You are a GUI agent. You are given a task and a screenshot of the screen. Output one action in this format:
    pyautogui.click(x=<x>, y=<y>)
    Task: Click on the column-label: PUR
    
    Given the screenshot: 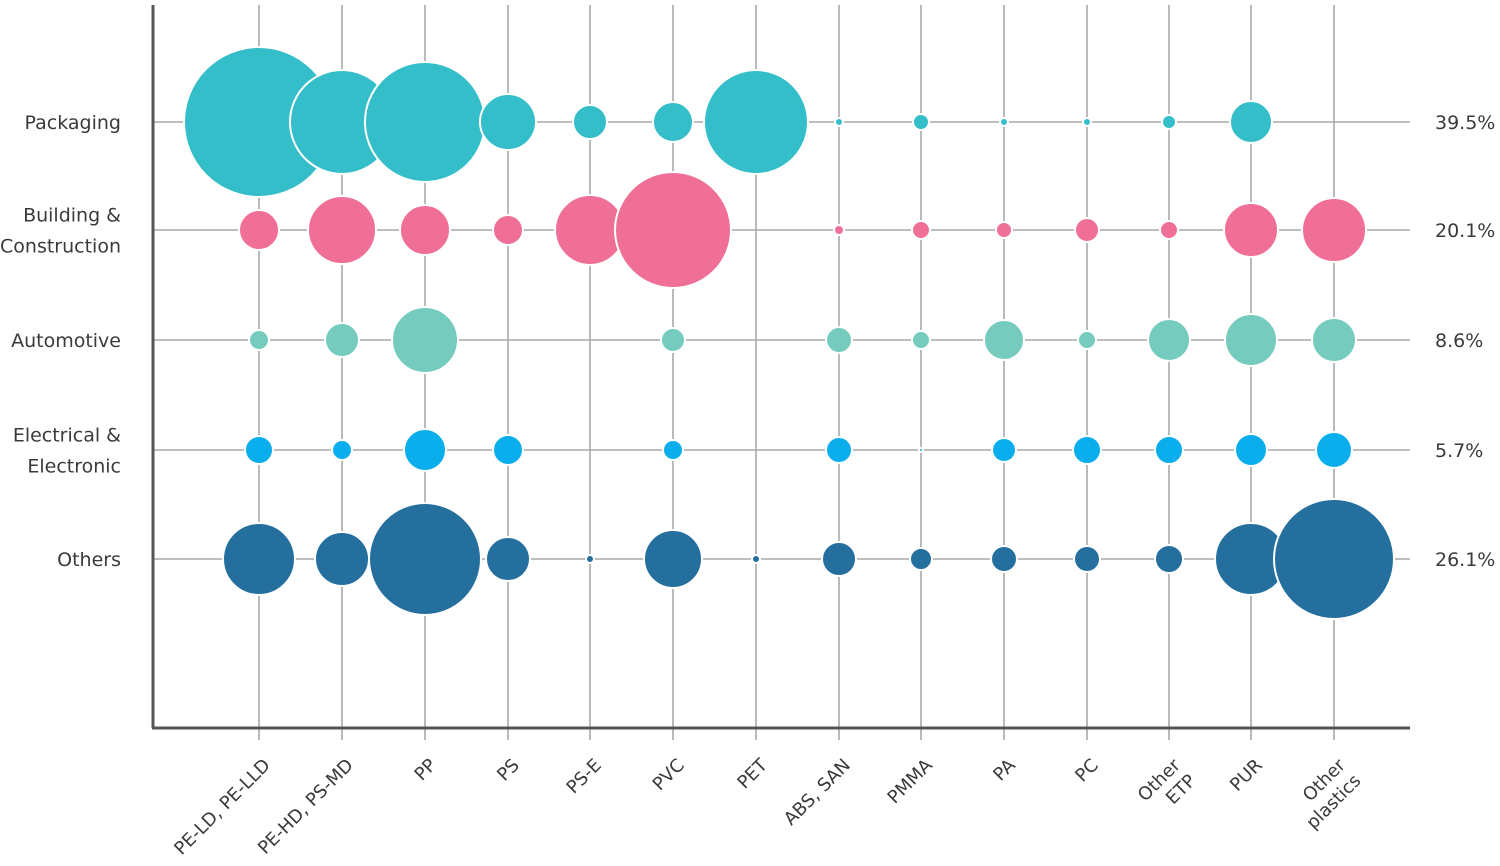 What is the action you would take?
    pyautogui.click(x=1246, y=775)
    